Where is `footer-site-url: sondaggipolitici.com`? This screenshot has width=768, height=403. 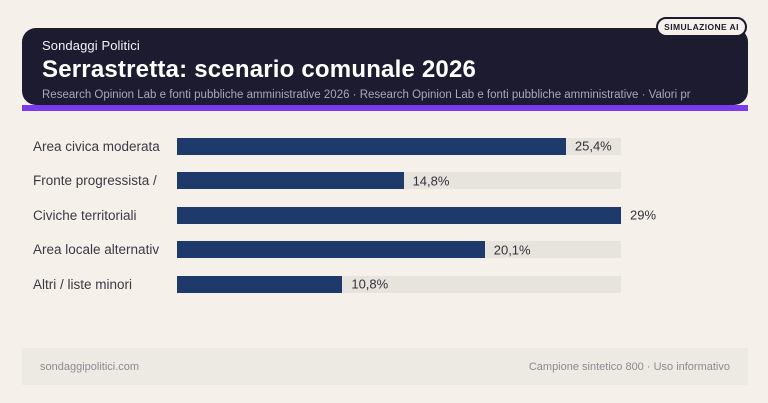
footer-site-url: sondaggipolitici.com is located at coordinates (90, 366).